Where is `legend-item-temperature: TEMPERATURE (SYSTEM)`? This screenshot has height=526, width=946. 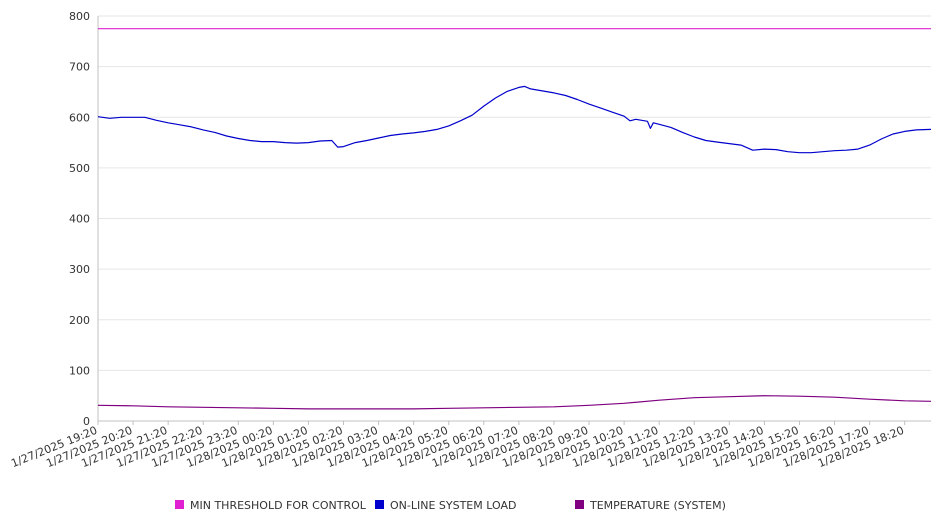 legend-item-temperature: TEMPERATURE (SYSTEM) is located at coordinates (650, 505).